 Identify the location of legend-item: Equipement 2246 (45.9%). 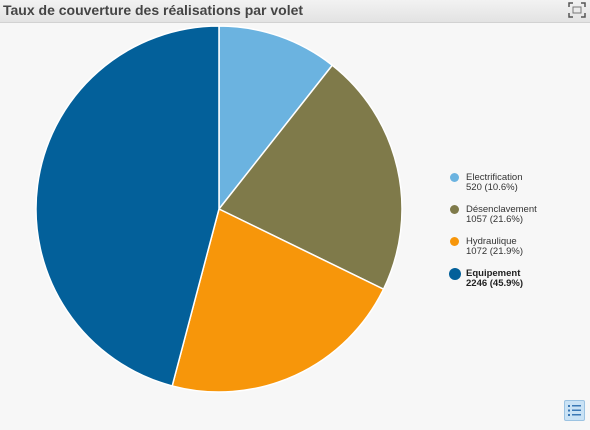
(517, 283).